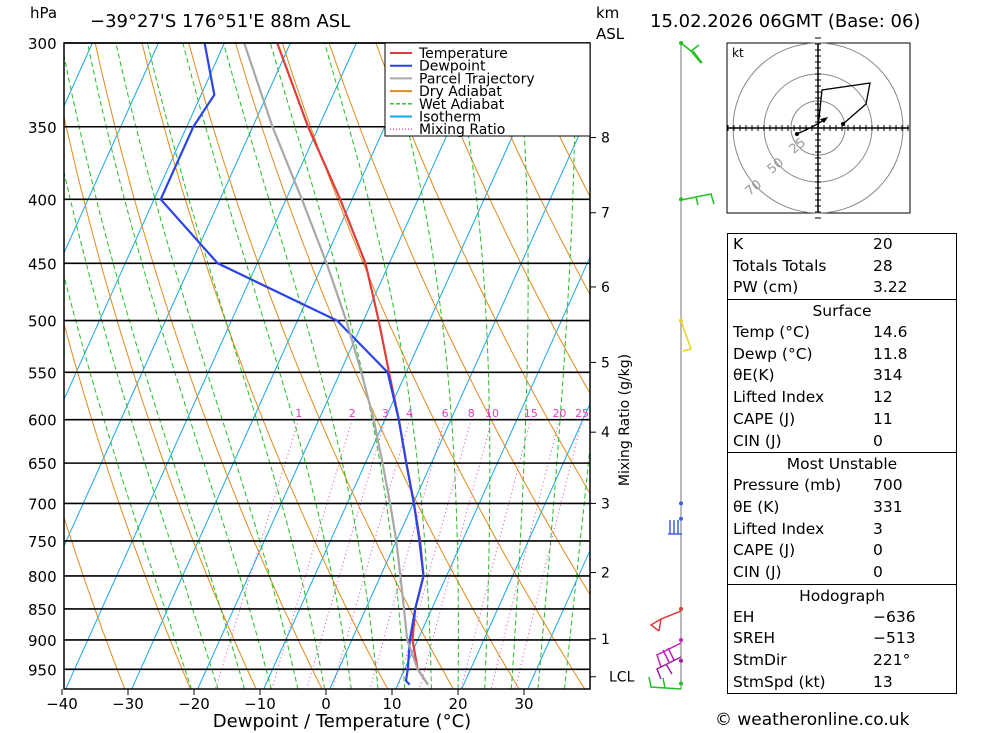  Describe the element at coordinates (492, 413) in the screenshot. I see `mixing-ratio-label: 10` at that location.